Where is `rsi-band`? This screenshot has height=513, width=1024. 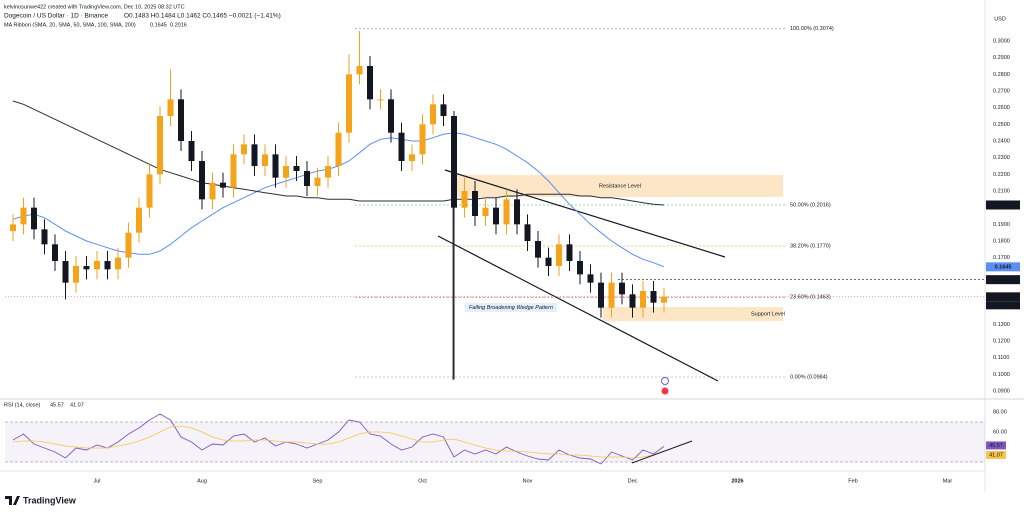
rsi-band is located at coordinates (495, 442).